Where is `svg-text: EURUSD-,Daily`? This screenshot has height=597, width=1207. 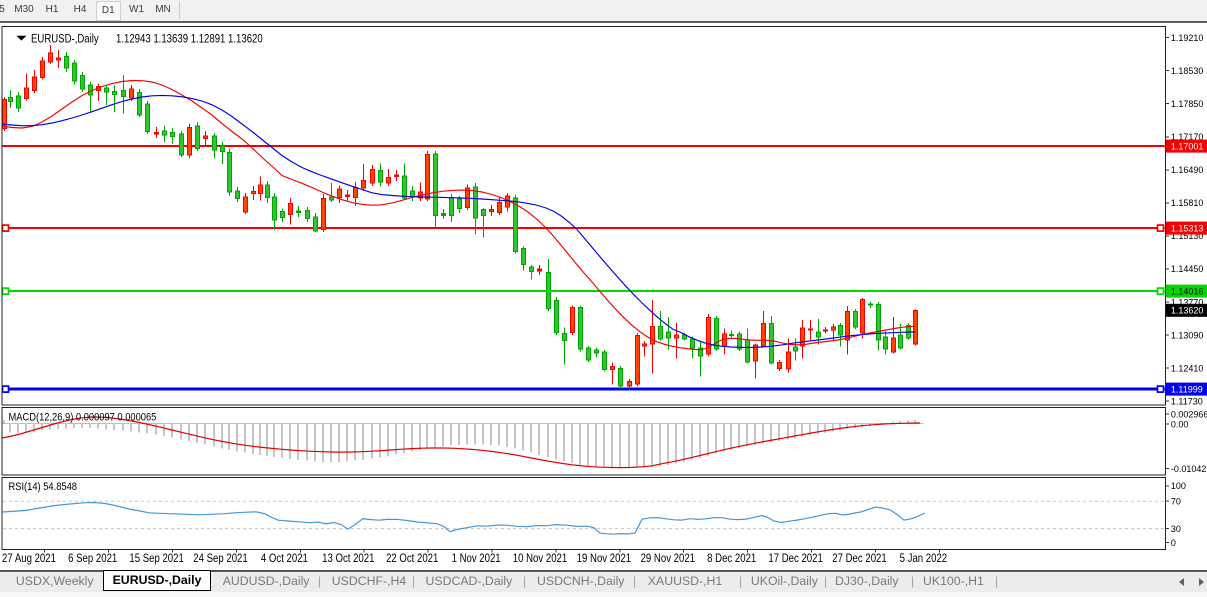
svg-text: EURUSD-,Daily is located at coordinates (65, 38).